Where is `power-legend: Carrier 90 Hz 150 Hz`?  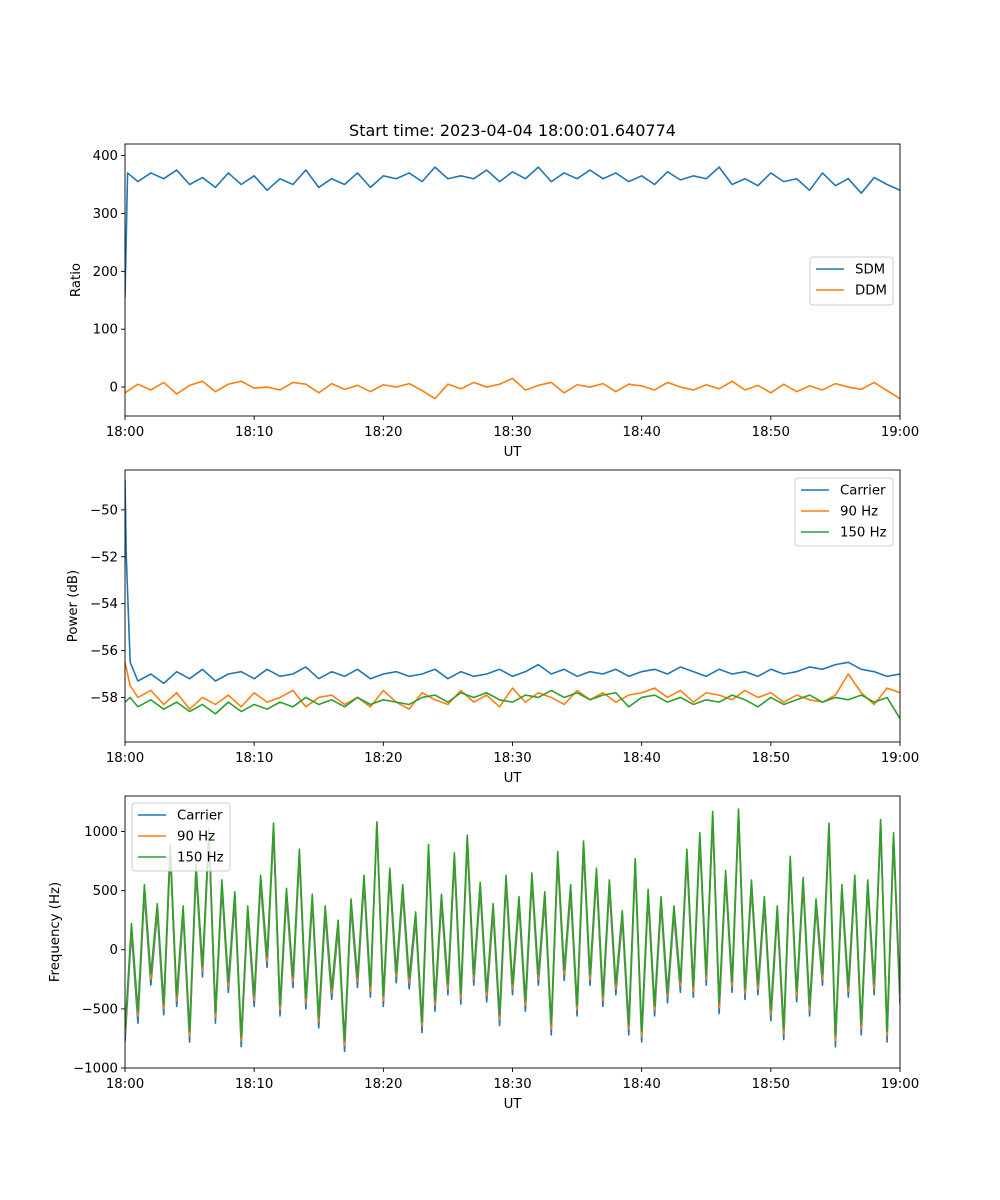 power-legend: Carrier 90 Hz 150 Hz is located at coordinates (844, 512).